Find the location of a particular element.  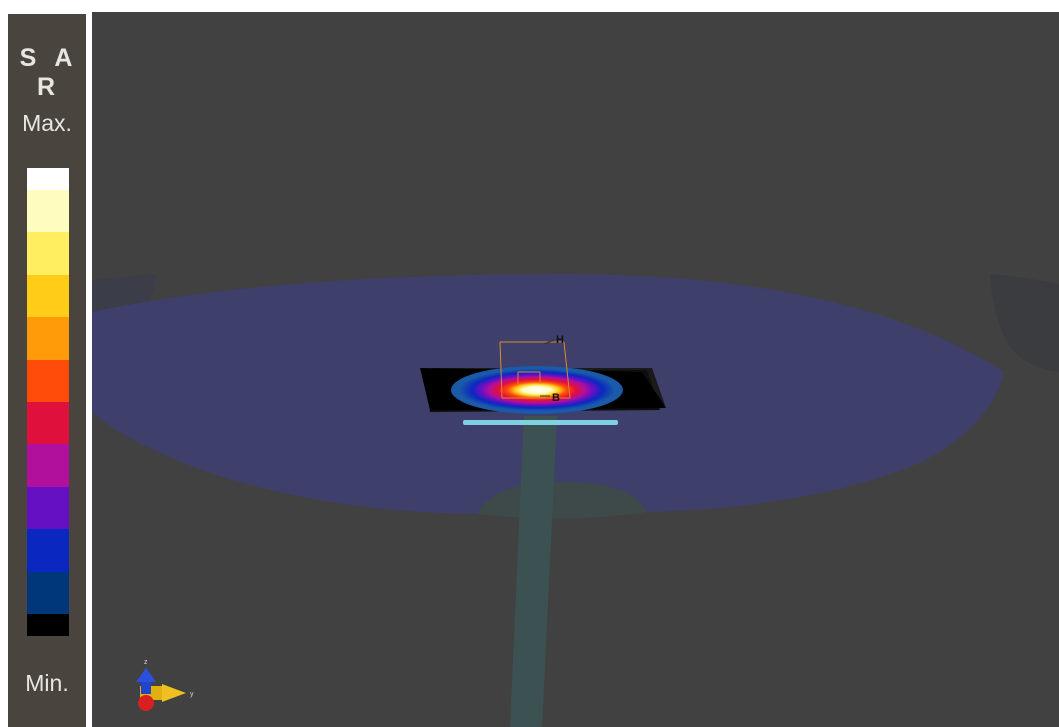

wireframe-box is located at coordinates (535, 370).